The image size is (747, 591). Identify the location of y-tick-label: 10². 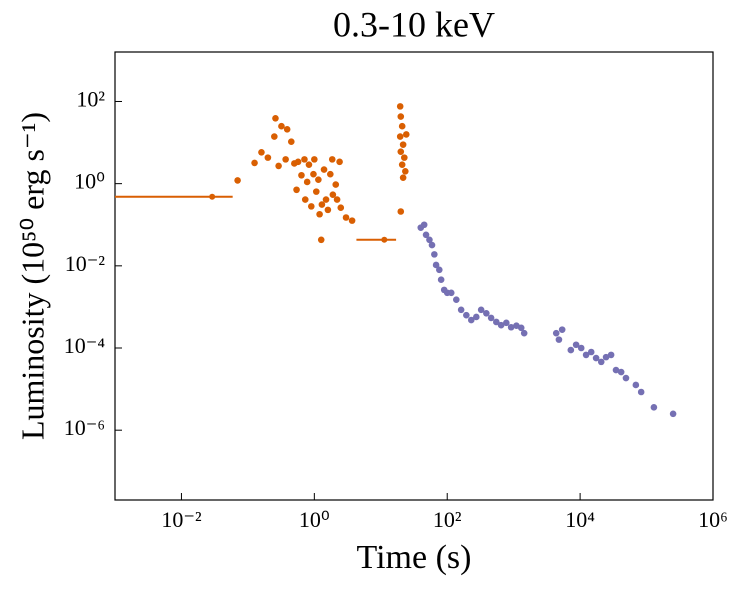
(90, 99).